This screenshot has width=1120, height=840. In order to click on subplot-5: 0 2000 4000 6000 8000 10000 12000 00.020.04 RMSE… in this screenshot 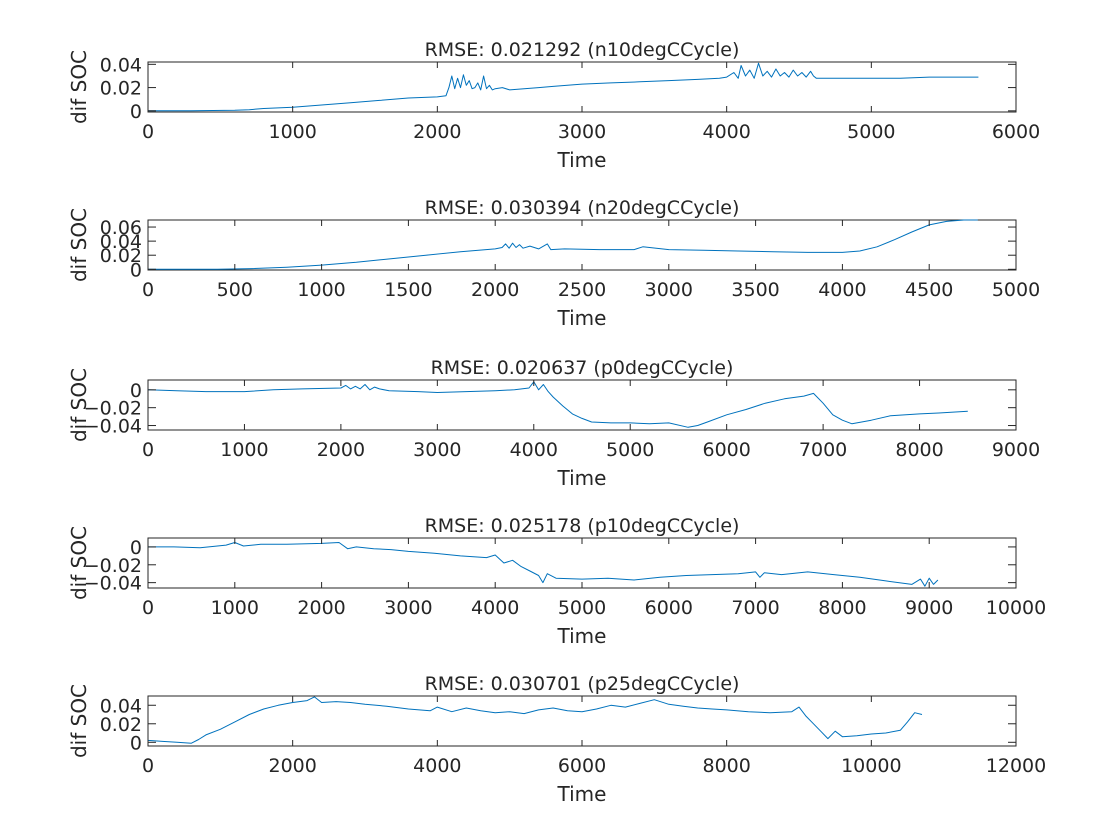, I will do `click(556, 739)`.